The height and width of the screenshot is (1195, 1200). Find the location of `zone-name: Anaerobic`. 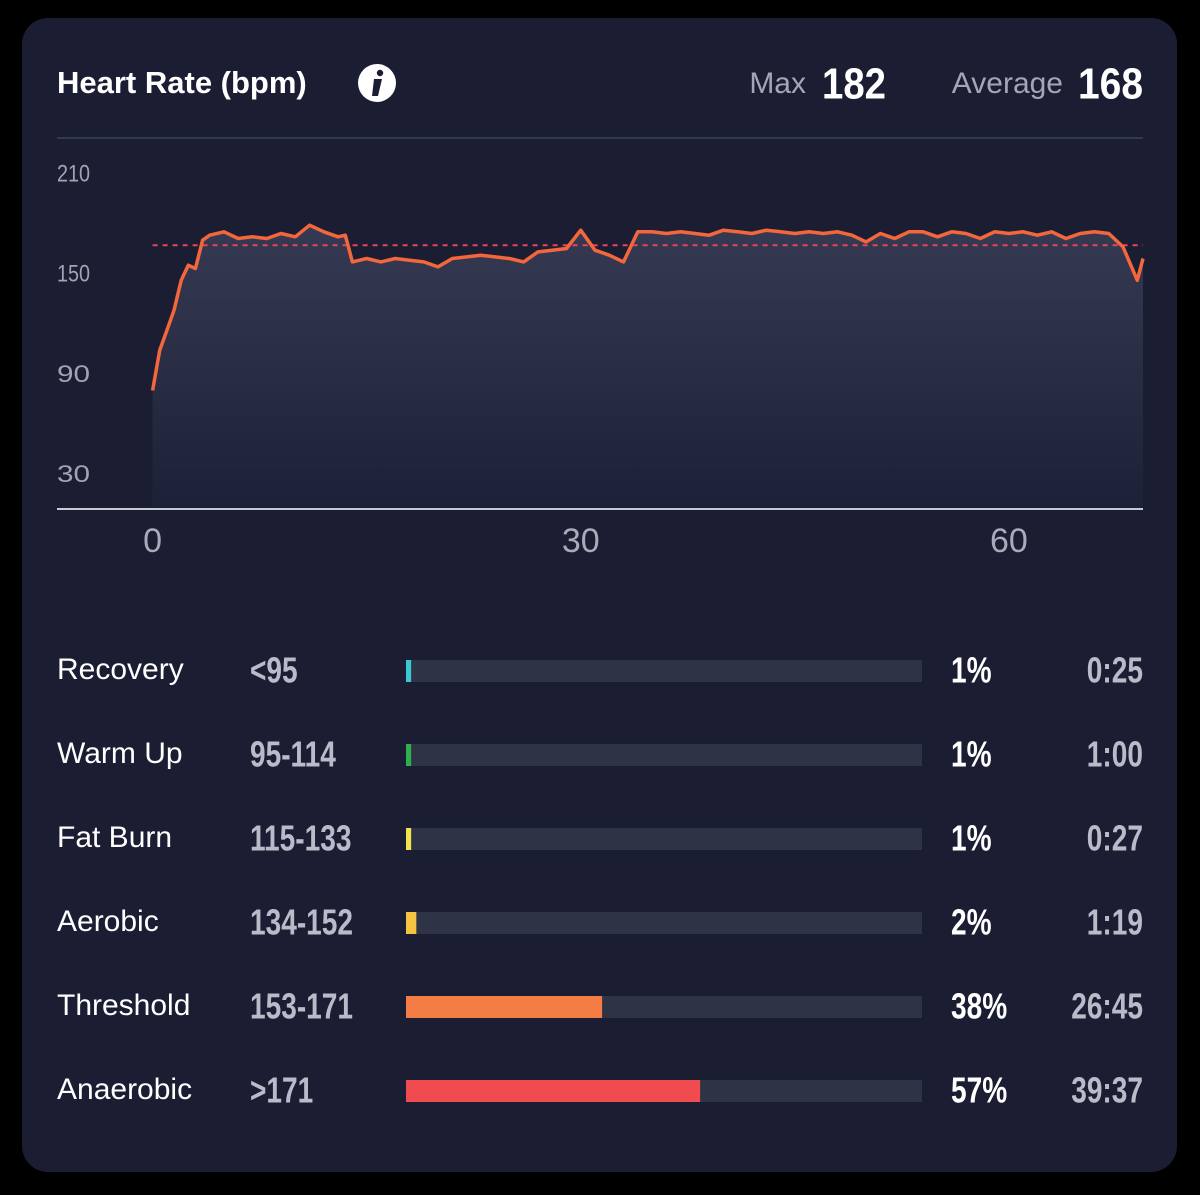

zone-name: Anaerobic is located at coordinates (124, 1089).